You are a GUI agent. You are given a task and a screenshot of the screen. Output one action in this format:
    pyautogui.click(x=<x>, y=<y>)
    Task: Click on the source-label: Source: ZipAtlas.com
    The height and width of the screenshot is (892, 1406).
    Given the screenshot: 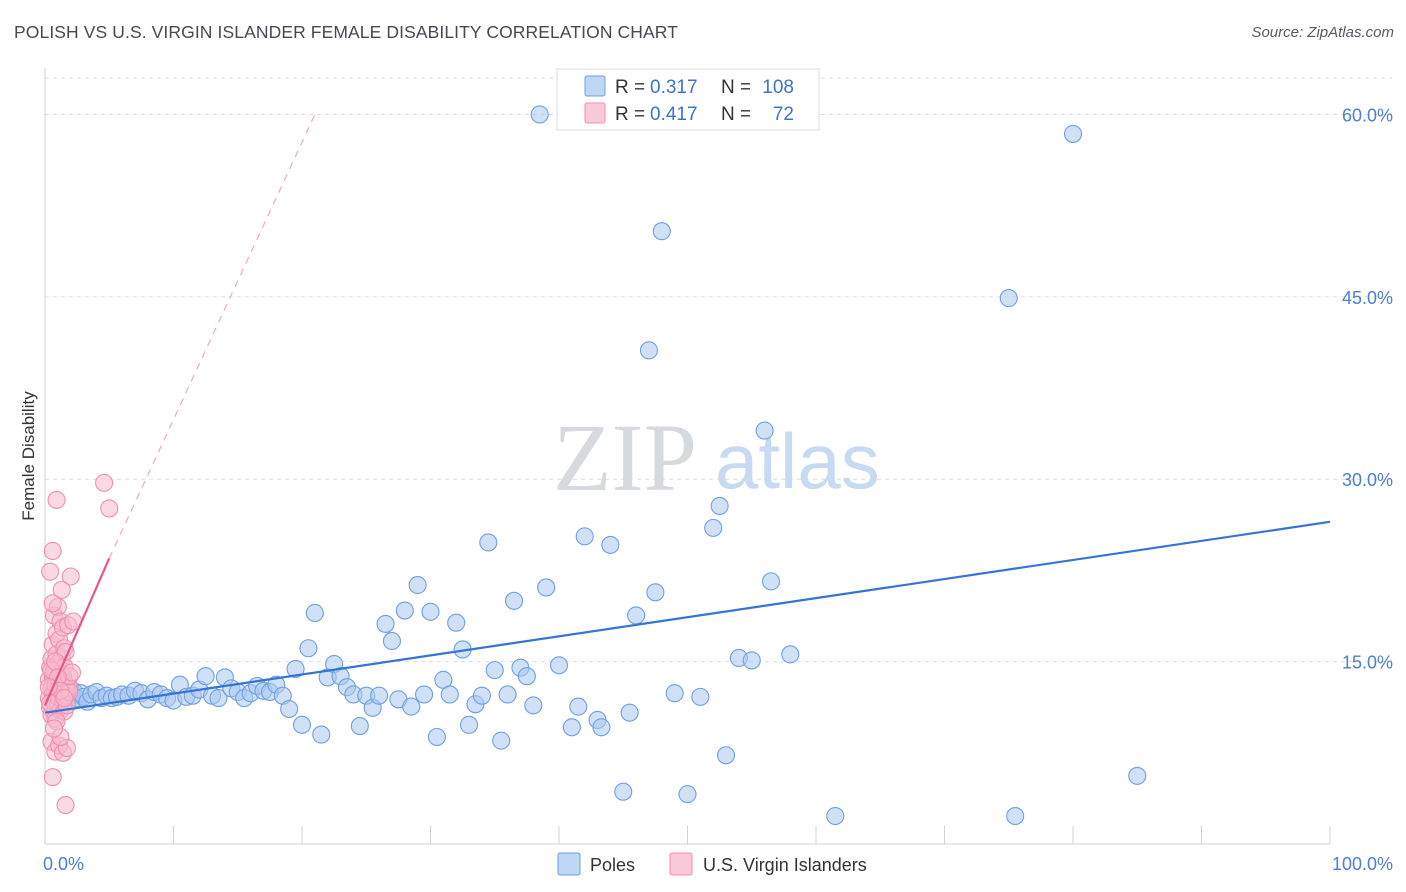 What is the action you would take?
    pyautogui.click(x=1322, y=32)
    